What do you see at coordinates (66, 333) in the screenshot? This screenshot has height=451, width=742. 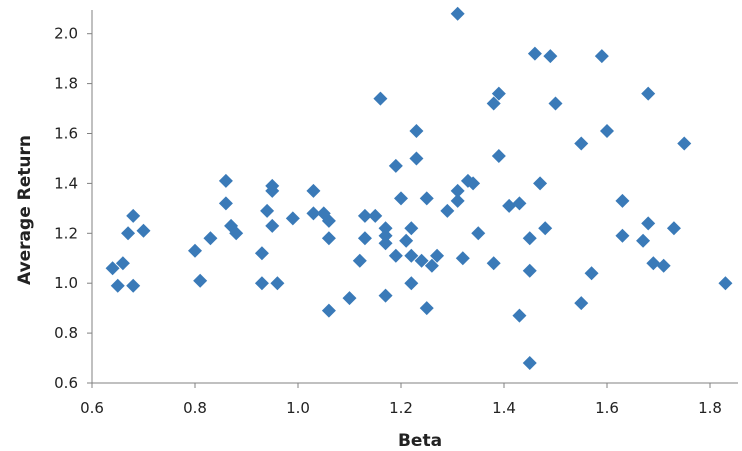 I see `y-tick-label: 0.8` at bounding box center [66, 333].